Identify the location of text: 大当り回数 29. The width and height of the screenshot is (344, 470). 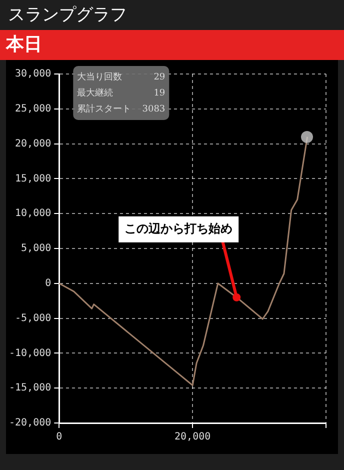
(121, 77).